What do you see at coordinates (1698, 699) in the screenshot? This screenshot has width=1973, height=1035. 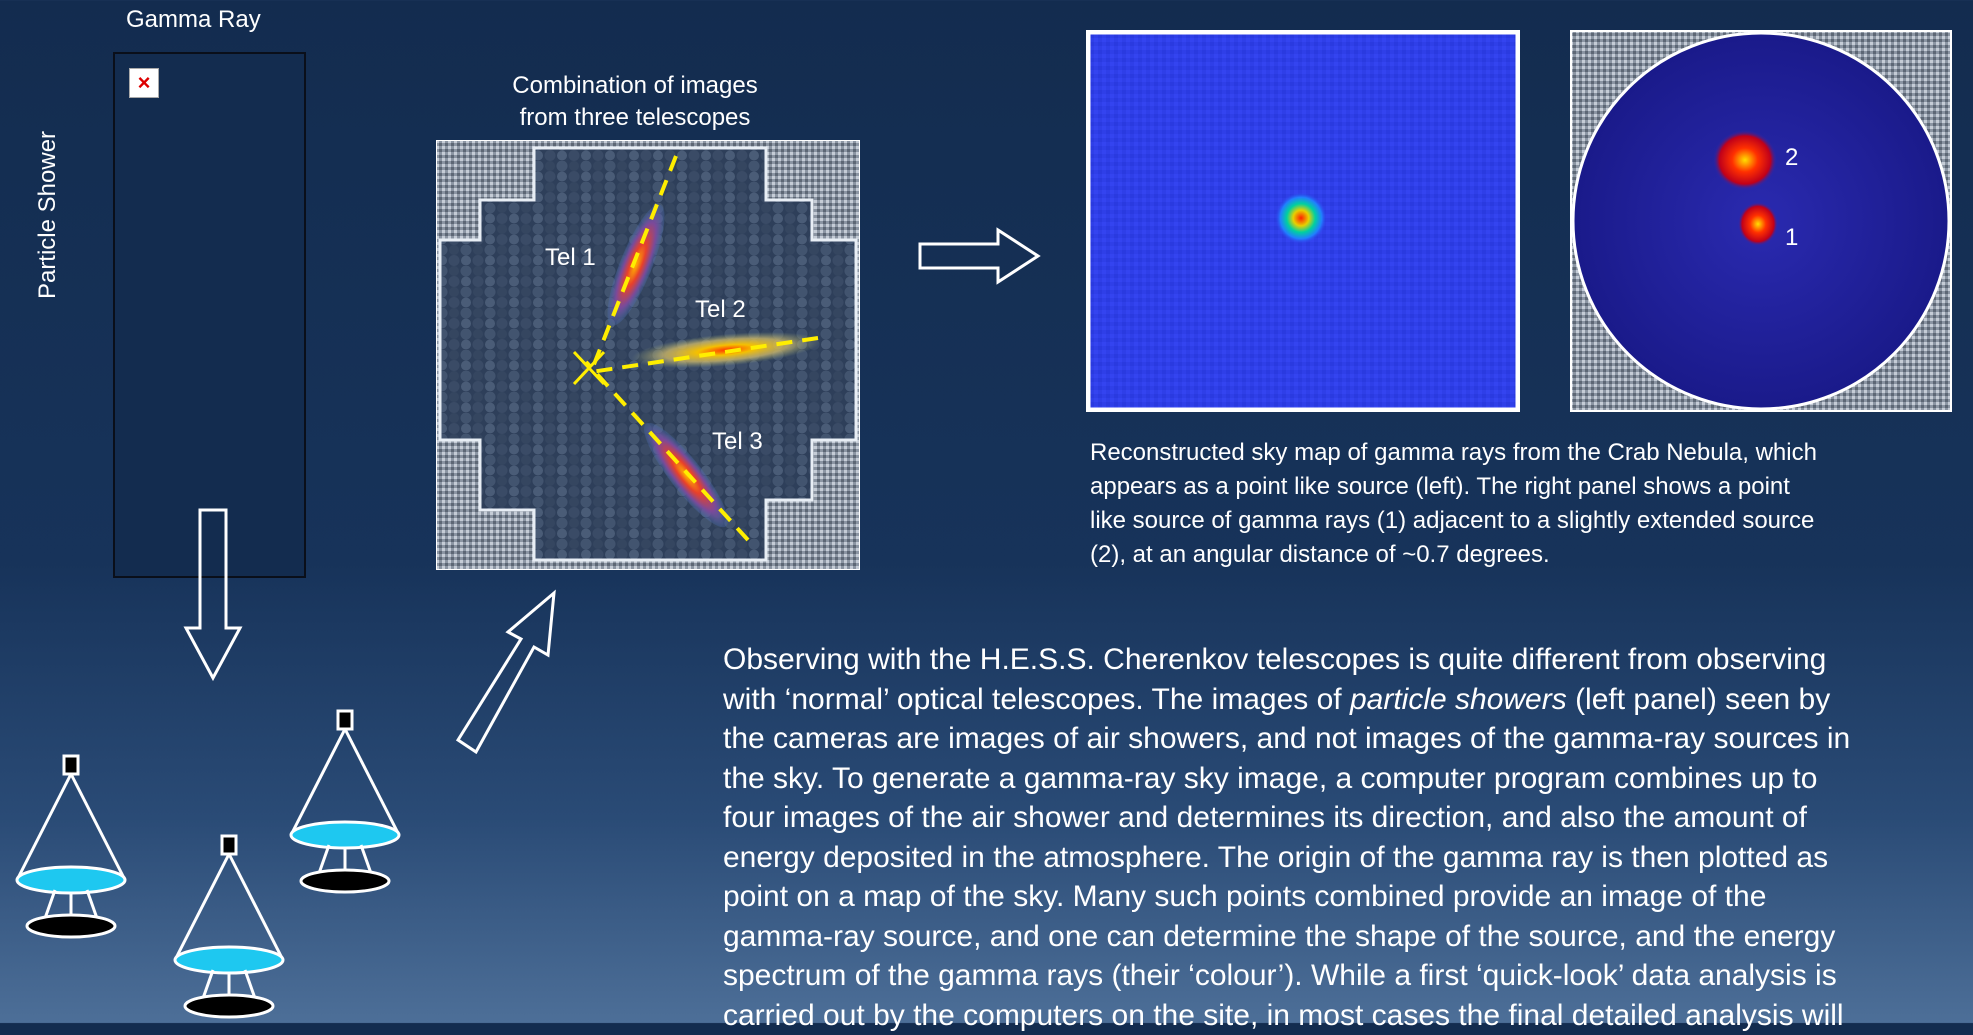 I see `description-text: (left panel) seen by` at bounding box center [1698, 699].